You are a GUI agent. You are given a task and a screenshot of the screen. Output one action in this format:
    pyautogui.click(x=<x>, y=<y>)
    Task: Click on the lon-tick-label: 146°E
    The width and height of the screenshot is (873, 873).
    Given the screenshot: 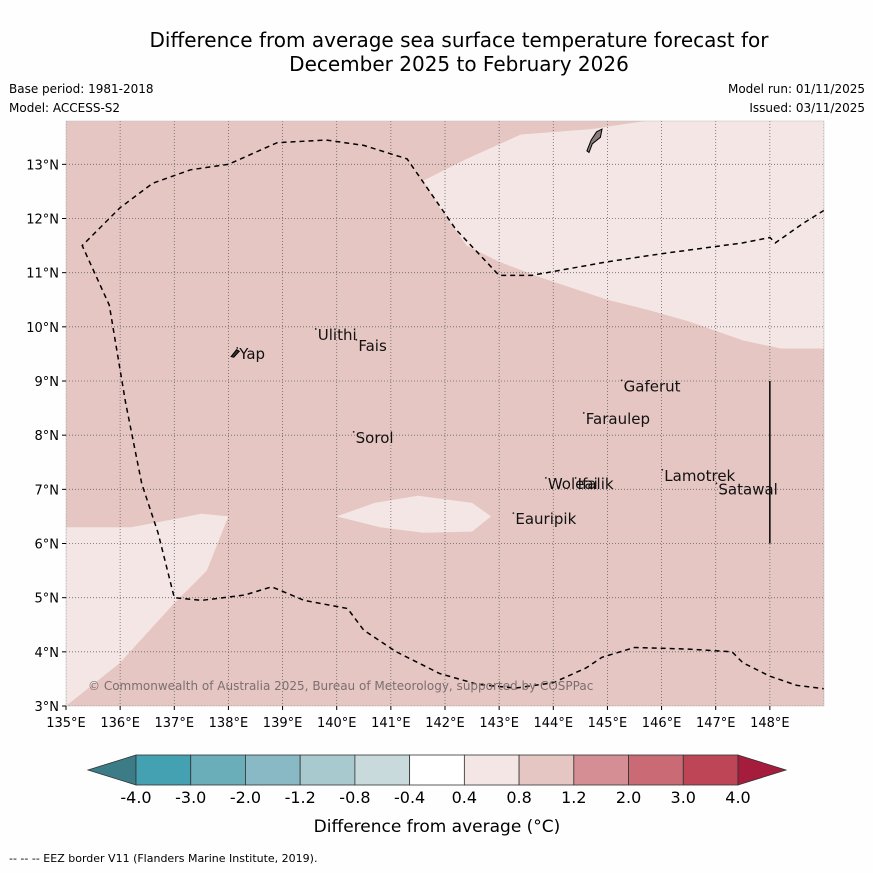 What is the action you would take?
    pyautogui.click(x=662, y=723)
    